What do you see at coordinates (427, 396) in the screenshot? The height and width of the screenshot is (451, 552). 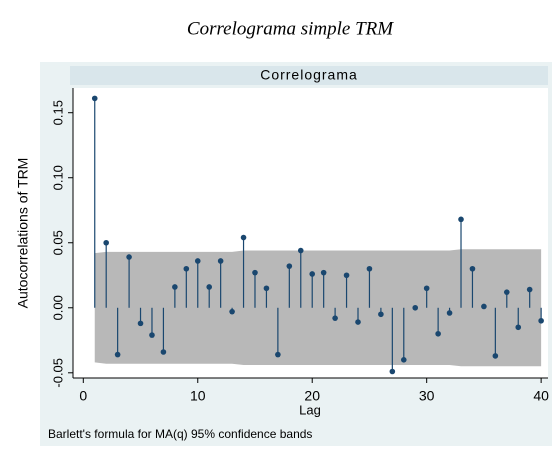 I see `x-tick-label: 30` at bounding box center [427, 396].